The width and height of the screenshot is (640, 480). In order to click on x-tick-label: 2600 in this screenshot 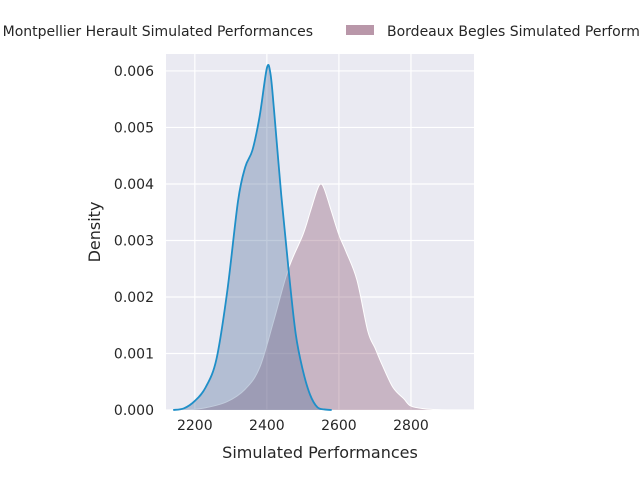, I will do `click(339, 426)`.